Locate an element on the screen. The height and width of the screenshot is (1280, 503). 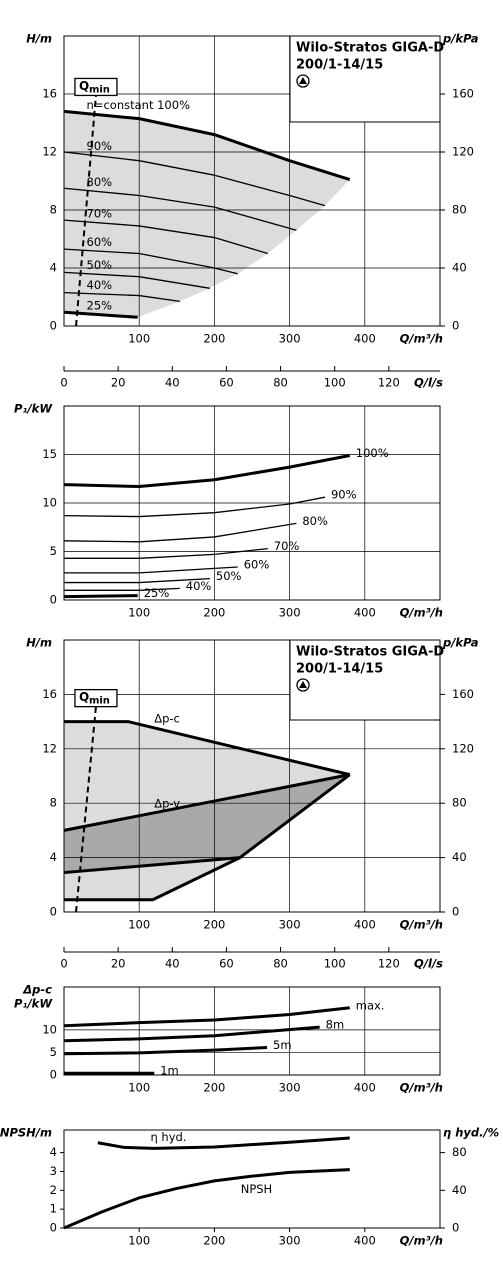
brand-icon is located at coordinates (303, 684).